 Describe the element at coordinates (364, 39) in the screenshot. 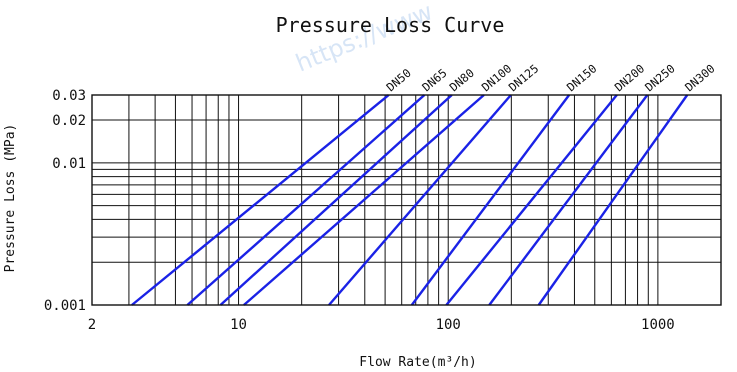

I see `watermark: https://www` at that location.